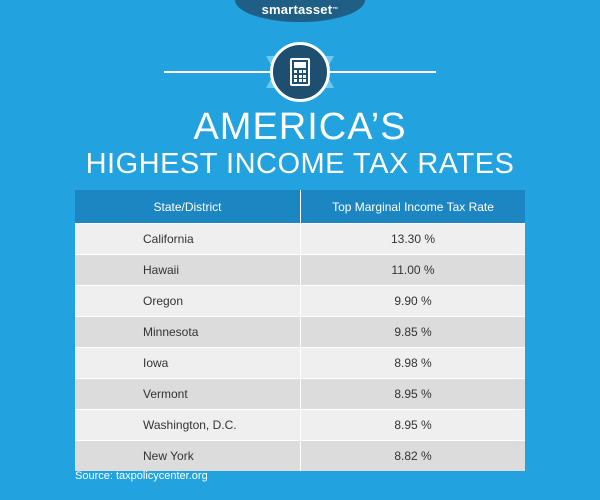 Image resolution: width=600 pixels, height=500 pixels. Describe the element at coordinates (412, 239) in the screenshot. I see `rate-cell: 13.30 %` at that location.